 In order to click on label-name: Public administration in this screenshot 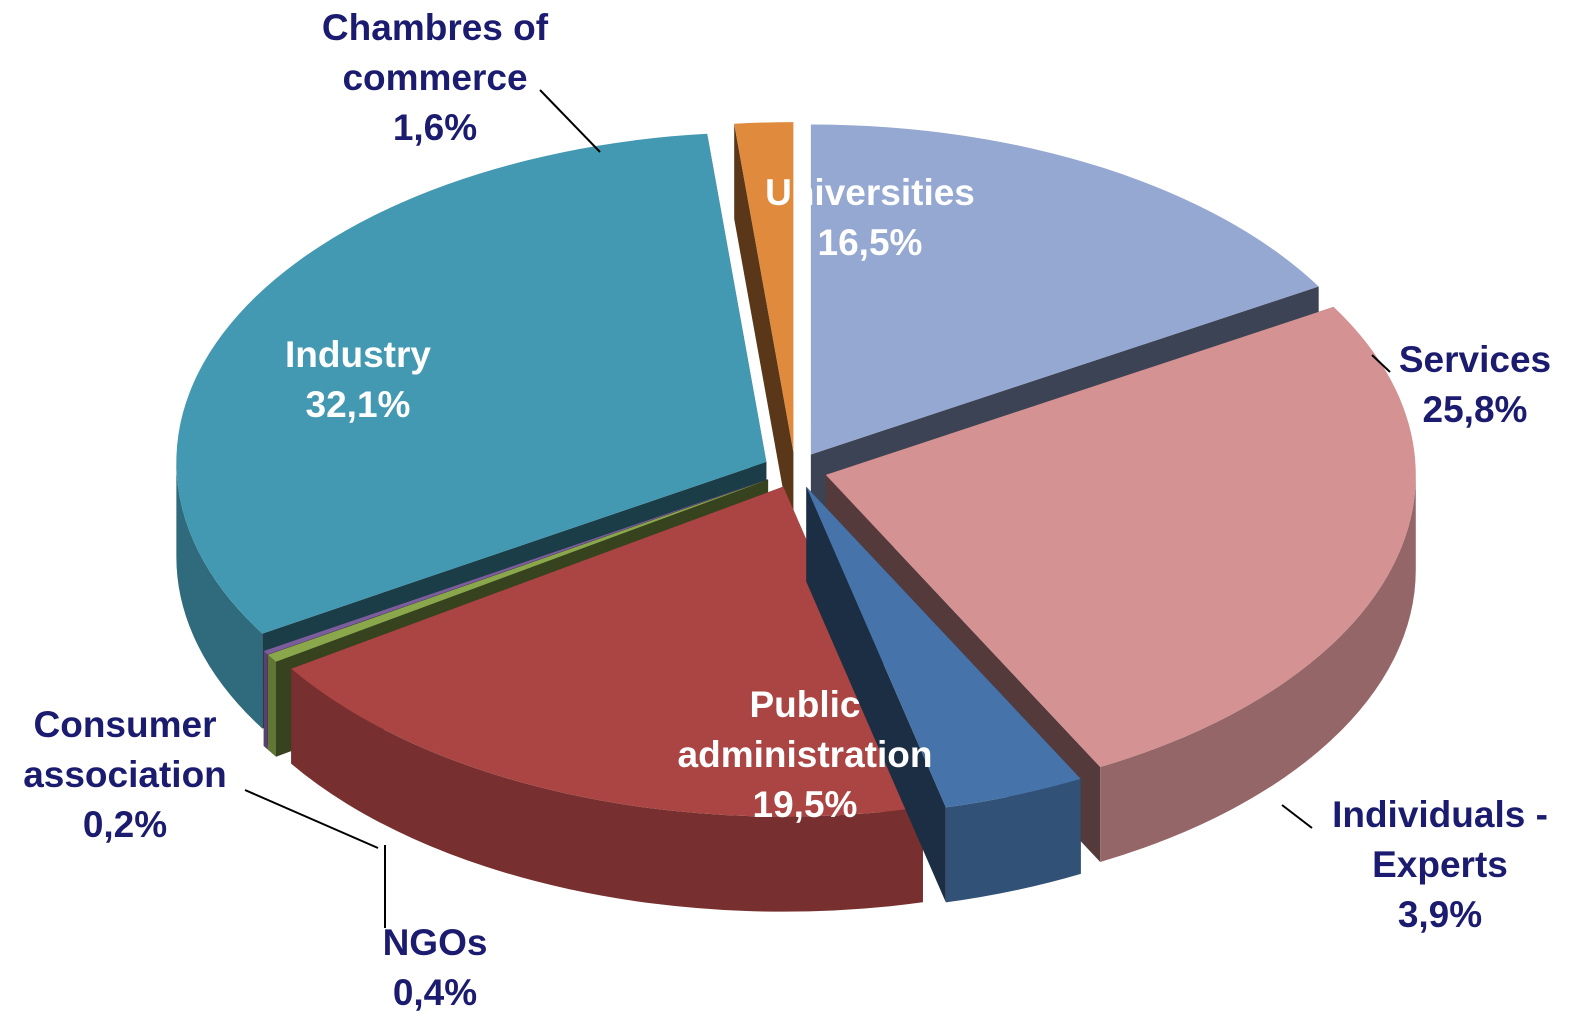, I will do `click(805, 729)`.